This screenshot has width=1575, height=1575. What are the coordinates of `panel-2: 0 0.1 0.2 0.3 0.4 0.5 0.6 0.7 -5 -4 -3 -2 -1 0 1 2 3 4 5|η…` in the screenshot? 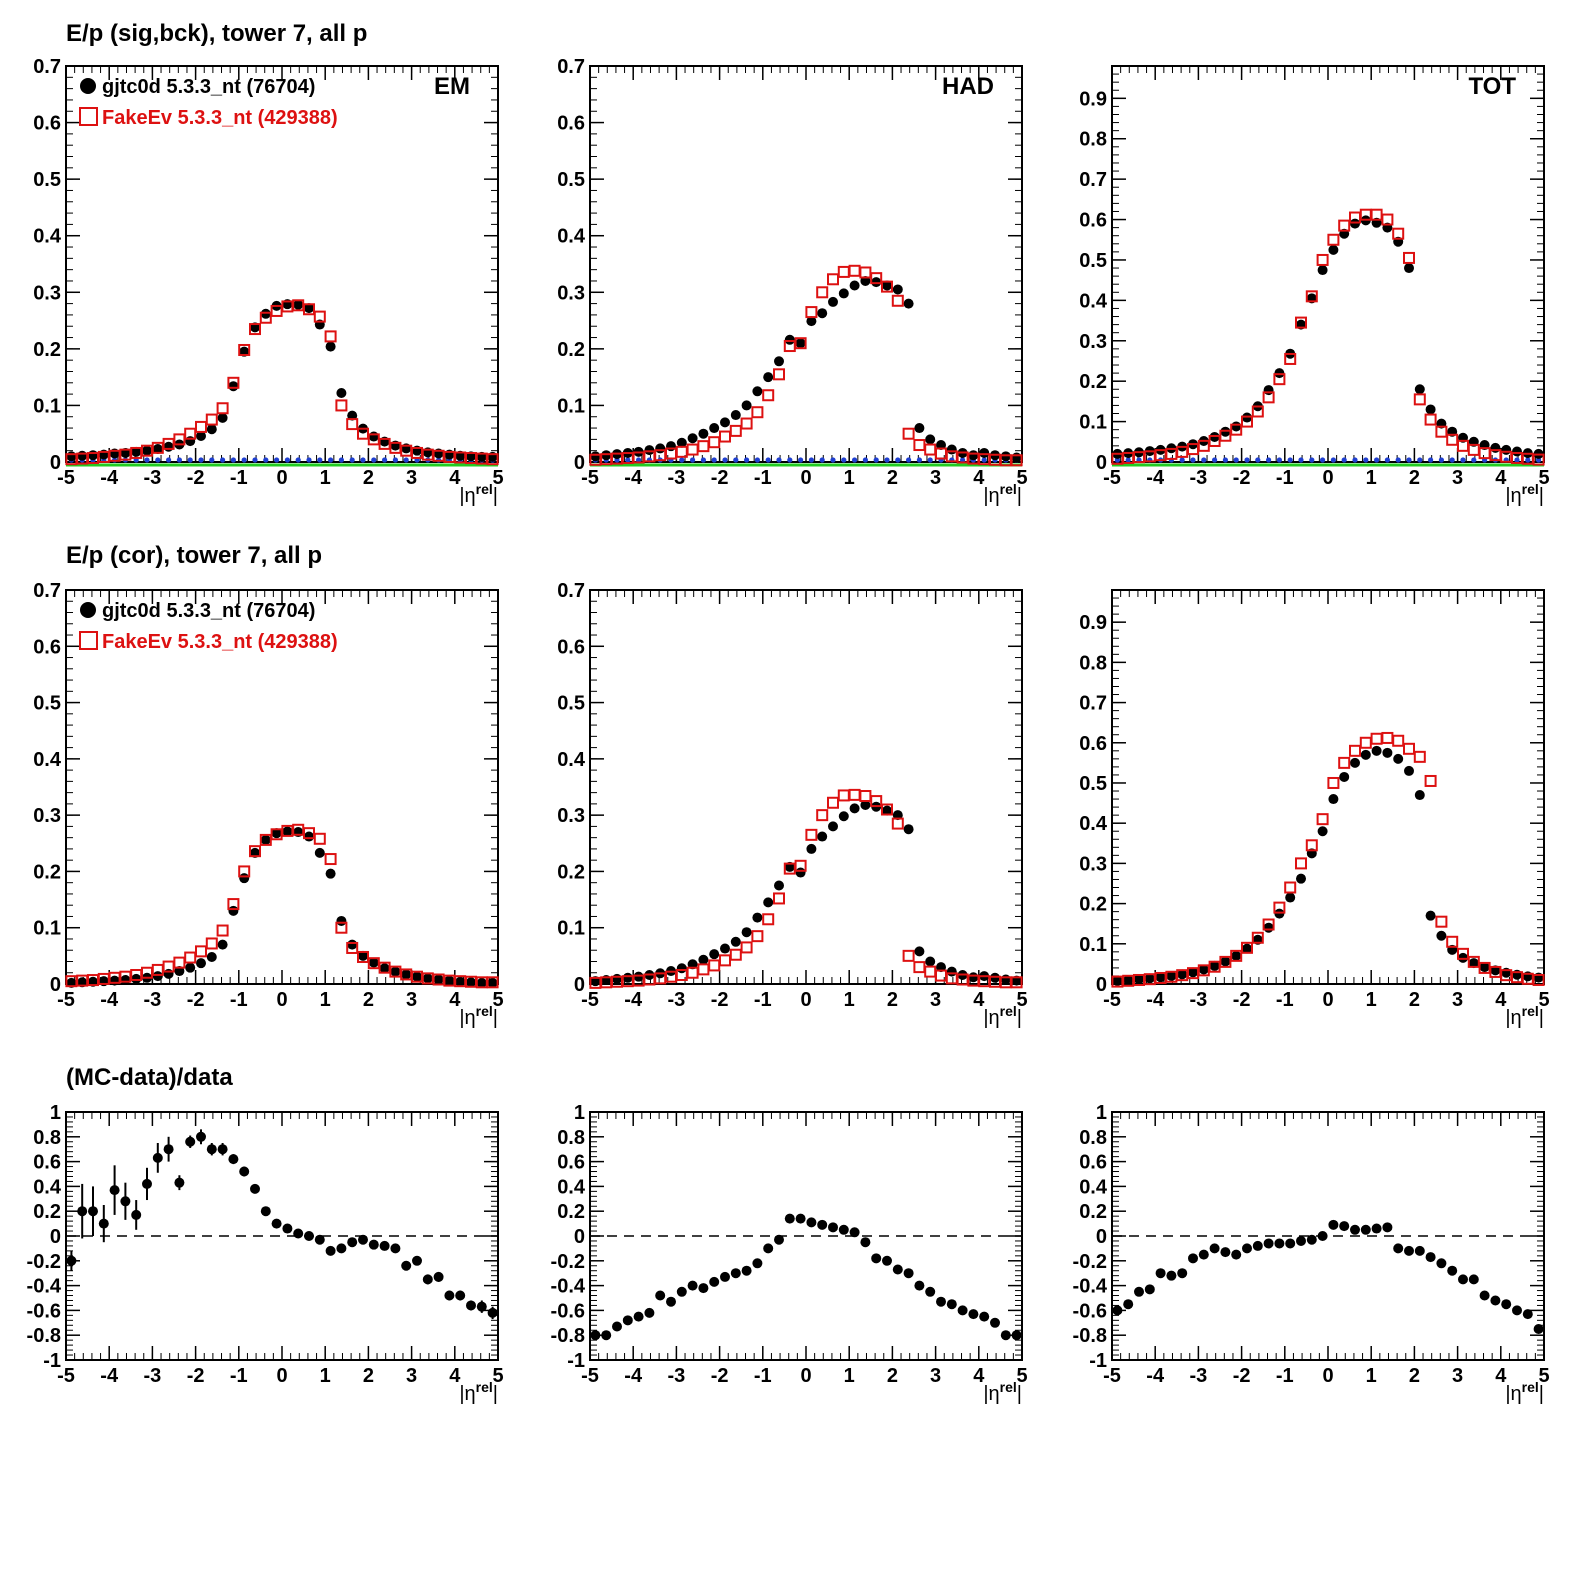 It's located at (792, 281).